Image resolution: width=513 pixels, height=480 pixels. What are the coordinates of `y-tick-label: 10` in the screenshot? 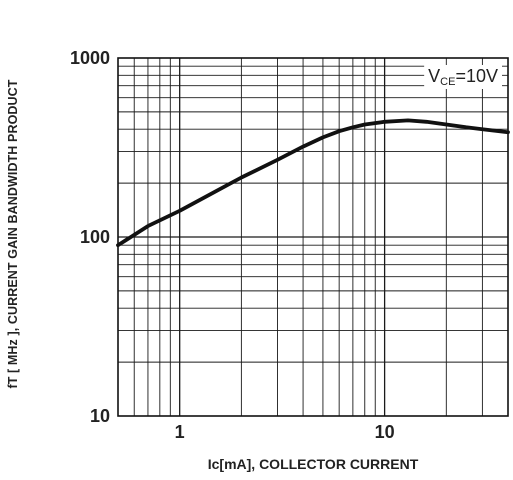 It's located at (100, 416).